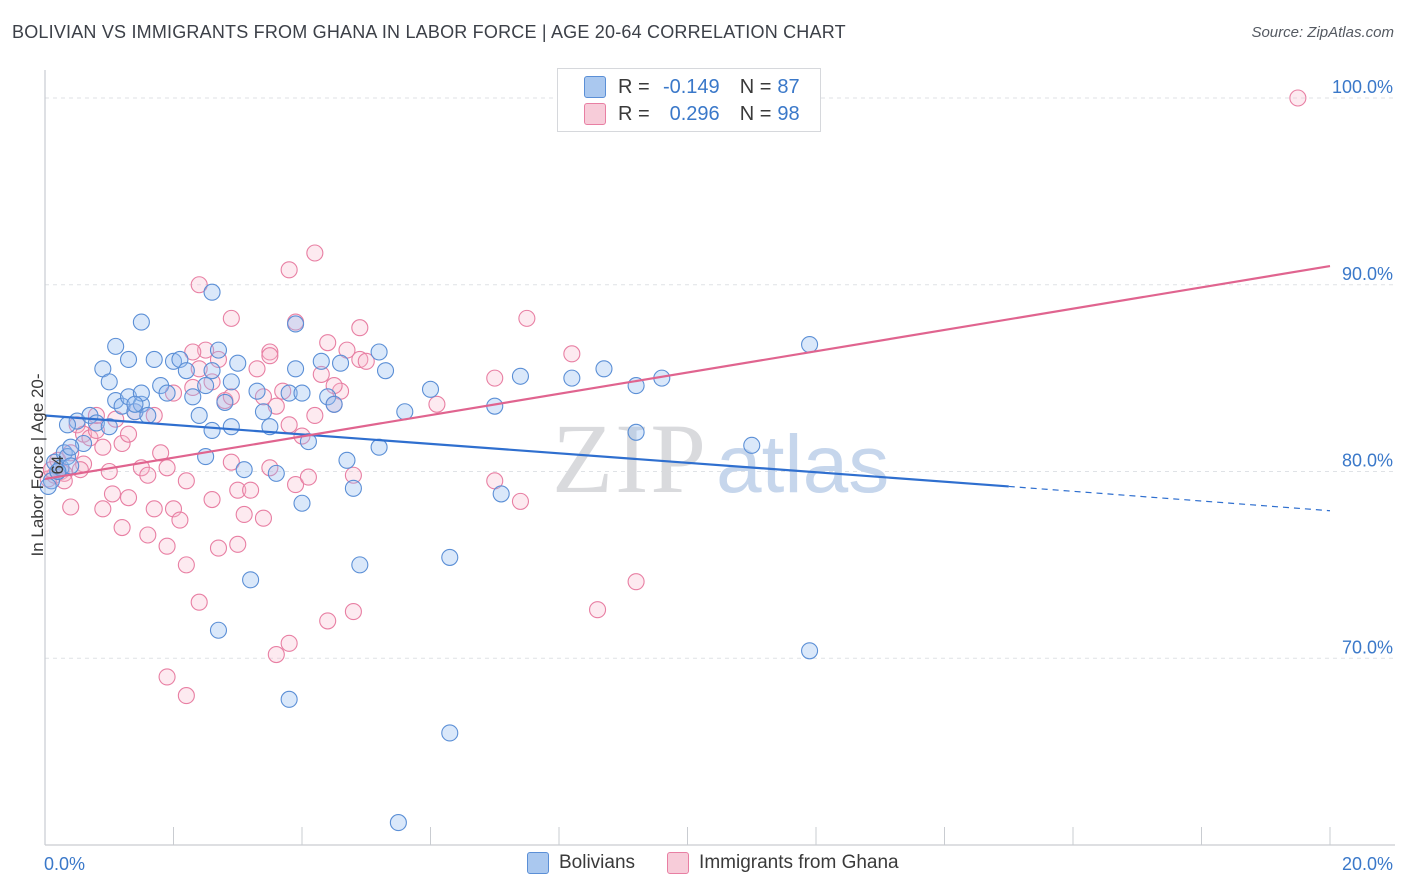 The height and width of the screenshot is (892, 1406). I want to click on legend-row-bolivians: R = -0.149 N = 87, so click(692, 87).